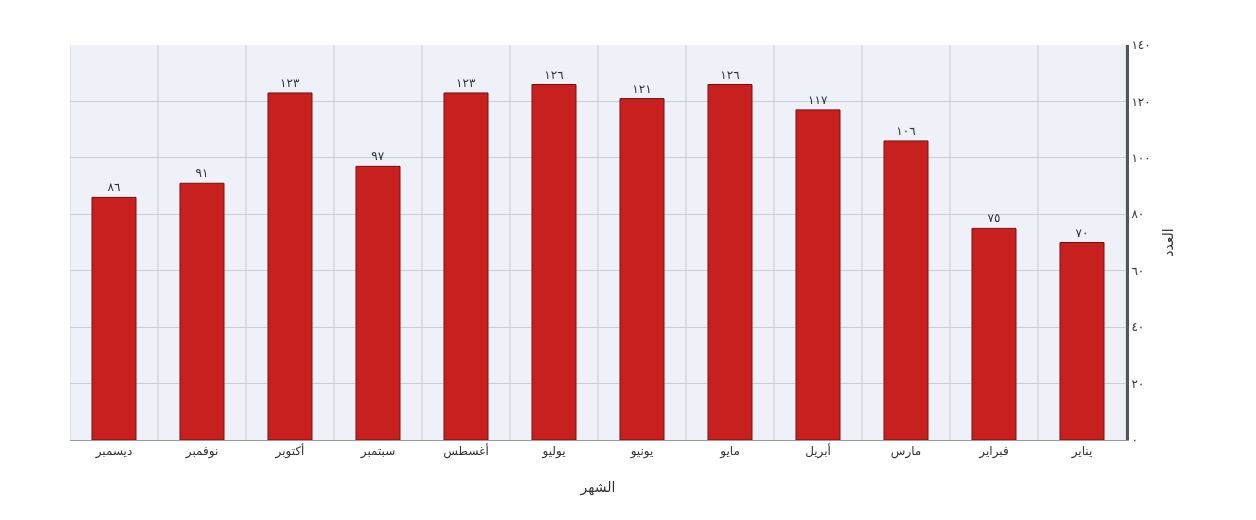 The height and width of the screenshot is (520, 1256). What do you see at coordinates (906, 452) in the screenshot?
I see `x-tick-label: مارس` at bounding box center [906, 452].